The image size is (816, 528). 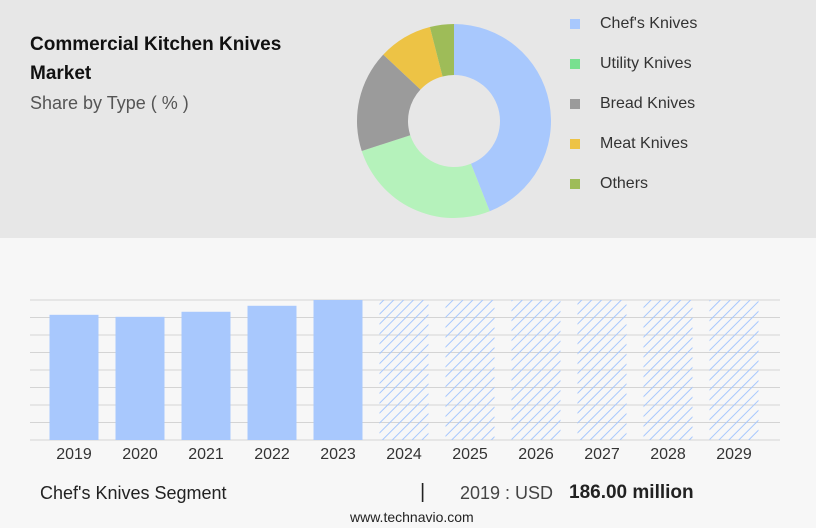 I want to click on x-tick-label: 2028, so click(x=668, y=454).